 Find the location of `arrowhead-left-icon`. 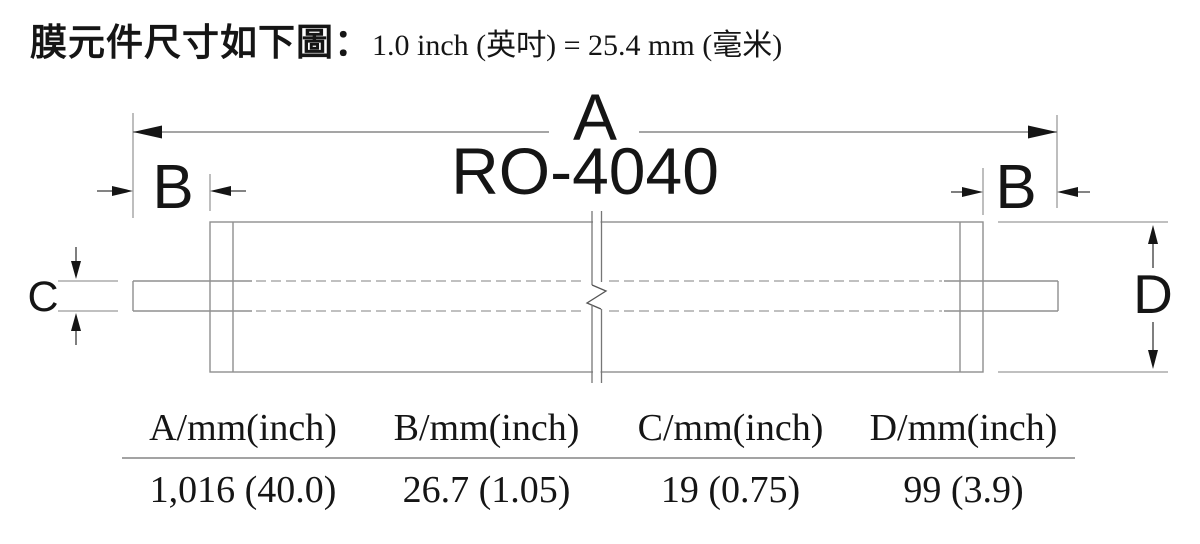

arrowhead-left-icon is located at coordinates (147, 132).